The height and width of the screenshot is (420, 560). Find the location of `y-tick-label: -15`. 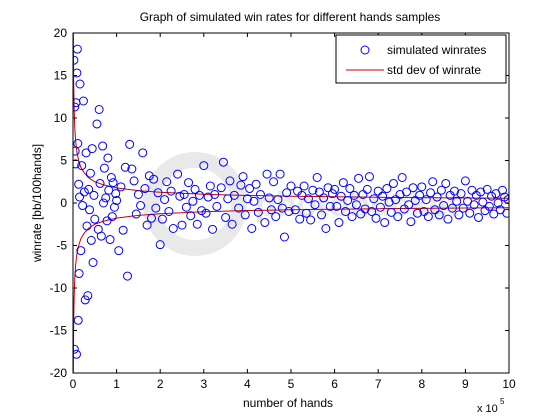

y-tick-label: -15 is located at coordinates (59, 331).